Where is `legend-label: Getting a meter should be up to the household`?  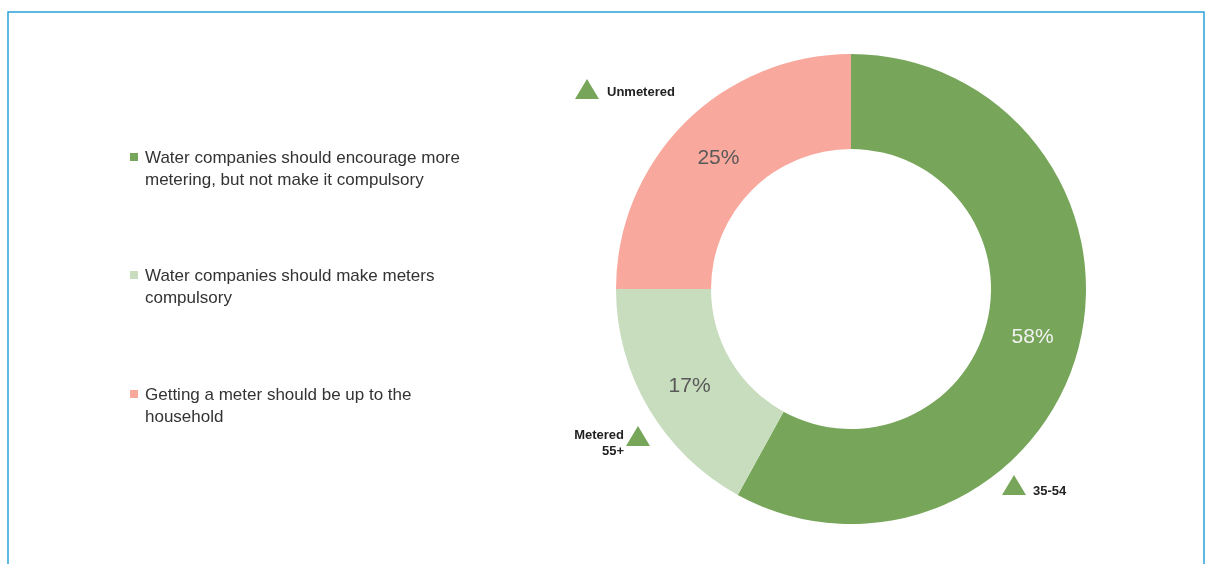
legend-label: Getting a meter should be up to the household is located at coordinates (278, 405).